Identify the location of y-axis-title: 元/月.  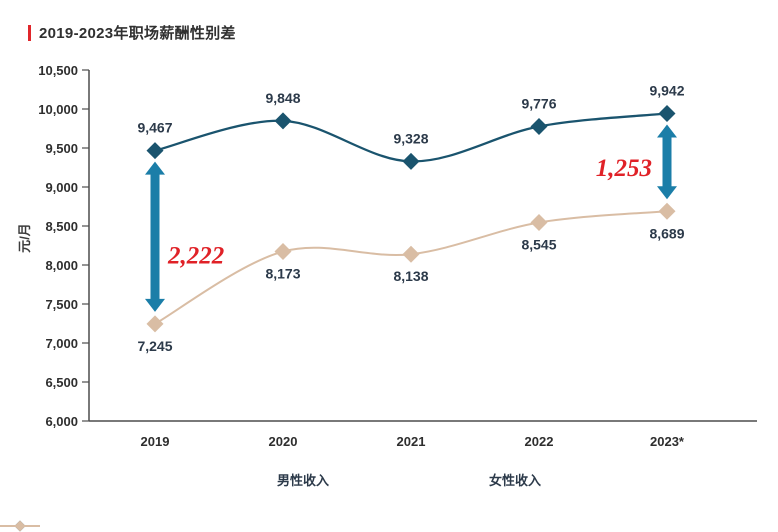
(24, 238).